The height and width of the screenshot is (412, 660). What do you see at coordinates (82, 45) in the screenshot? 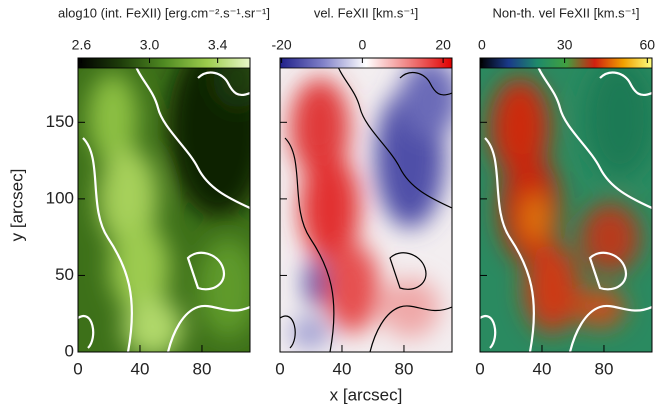
I see `colorbar-tick-label: 2.6` at bounding box center [82, 45].